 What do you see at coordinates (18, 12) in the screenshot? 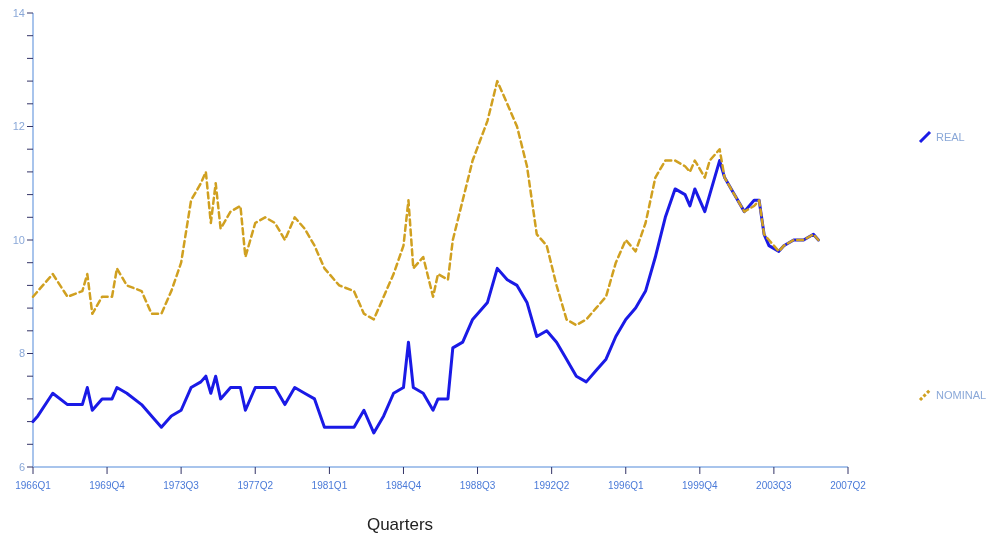
I see `y-tick-label: 14` at bounding box center [18, 12].